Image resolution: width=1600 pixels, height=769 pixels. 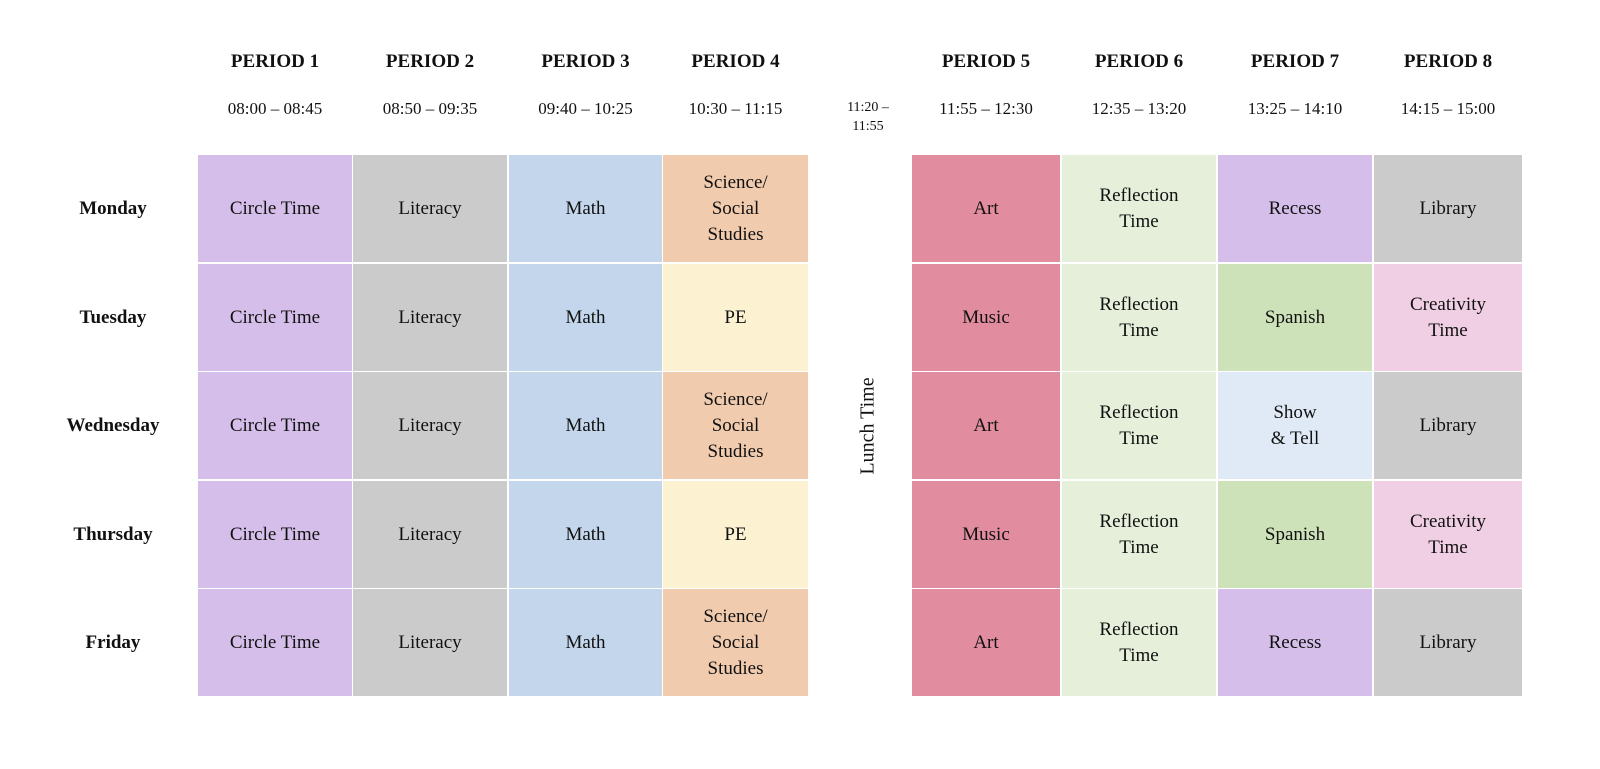 What do you see at coordinates (430, 61) in the screenshot?
I see `period-header: PERIOD 2` at bounding box center [430, 61].